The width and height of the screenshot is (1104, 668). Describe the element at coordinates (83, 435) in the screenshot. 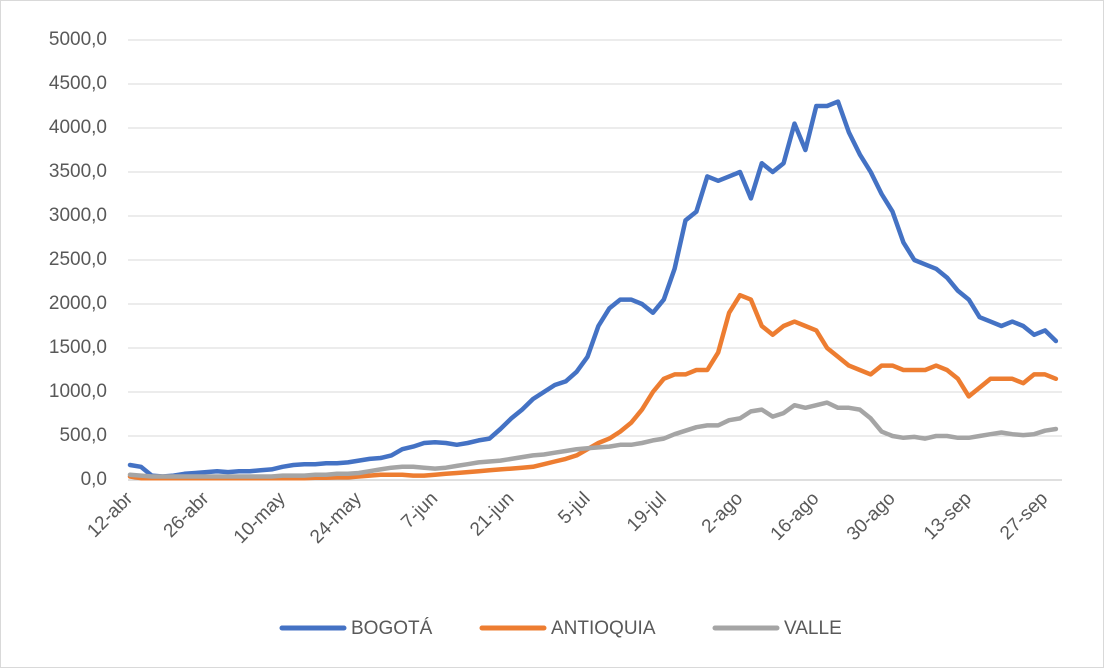

I see `y-tick-label: 500,0` at that location.